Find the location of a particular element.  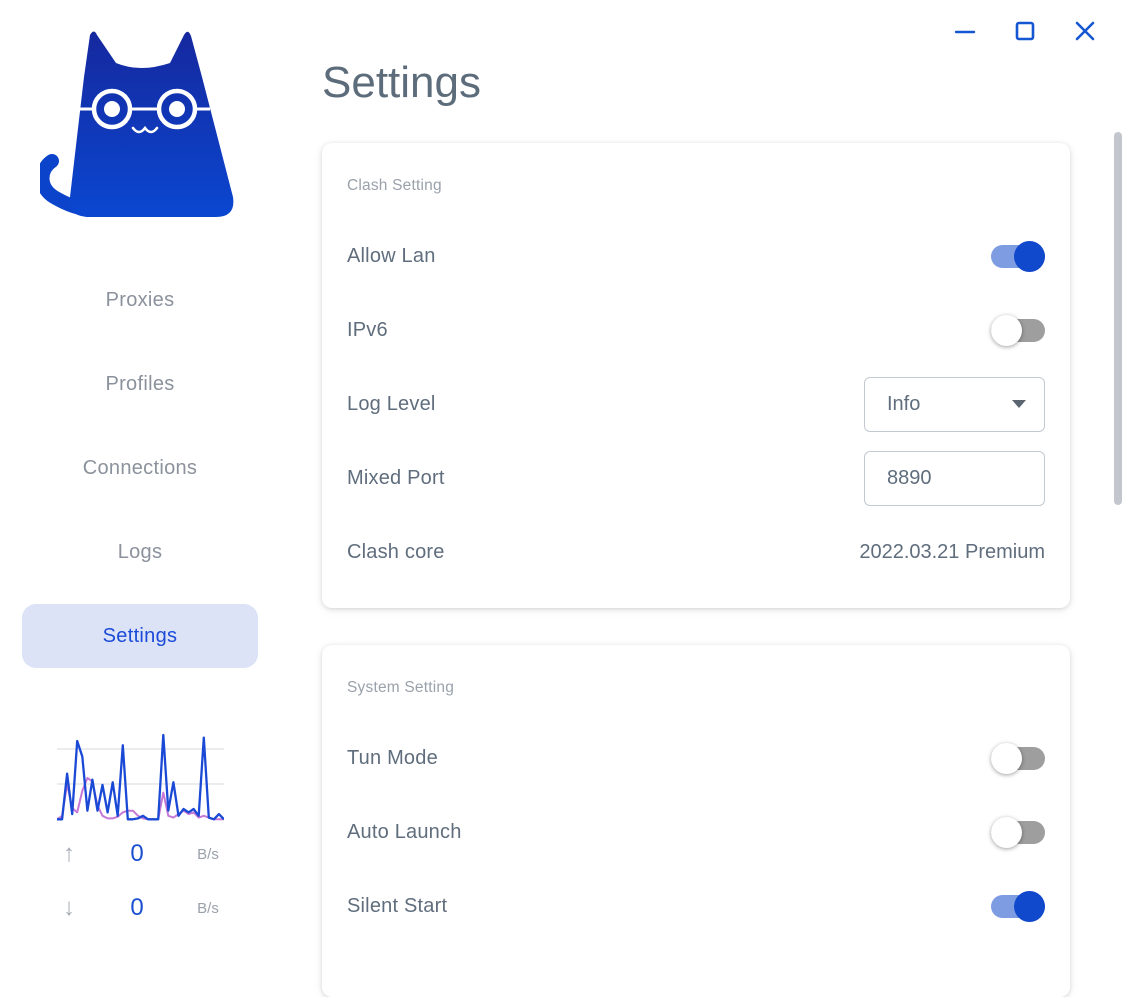

allow-lan-toggle is located at coordinates (1018, 256).